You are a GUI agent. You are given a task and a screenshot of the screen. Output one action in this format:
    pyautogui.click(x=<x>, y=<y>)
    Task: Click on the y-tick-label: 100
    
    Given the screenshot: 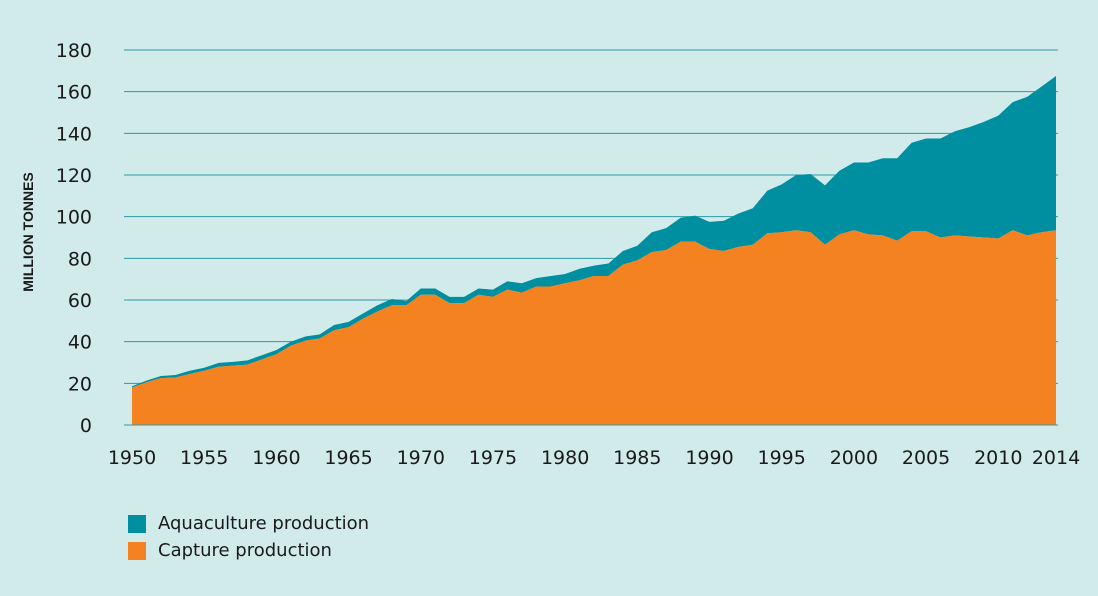 What is the action you would take?
    pyautogui.click(x=74, y=218)
    